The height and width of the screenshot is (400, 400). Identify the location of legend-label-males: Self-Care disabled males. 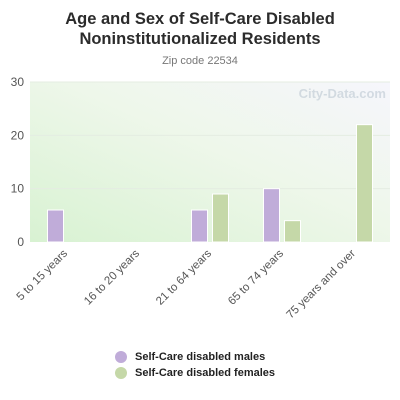
(200, 357).